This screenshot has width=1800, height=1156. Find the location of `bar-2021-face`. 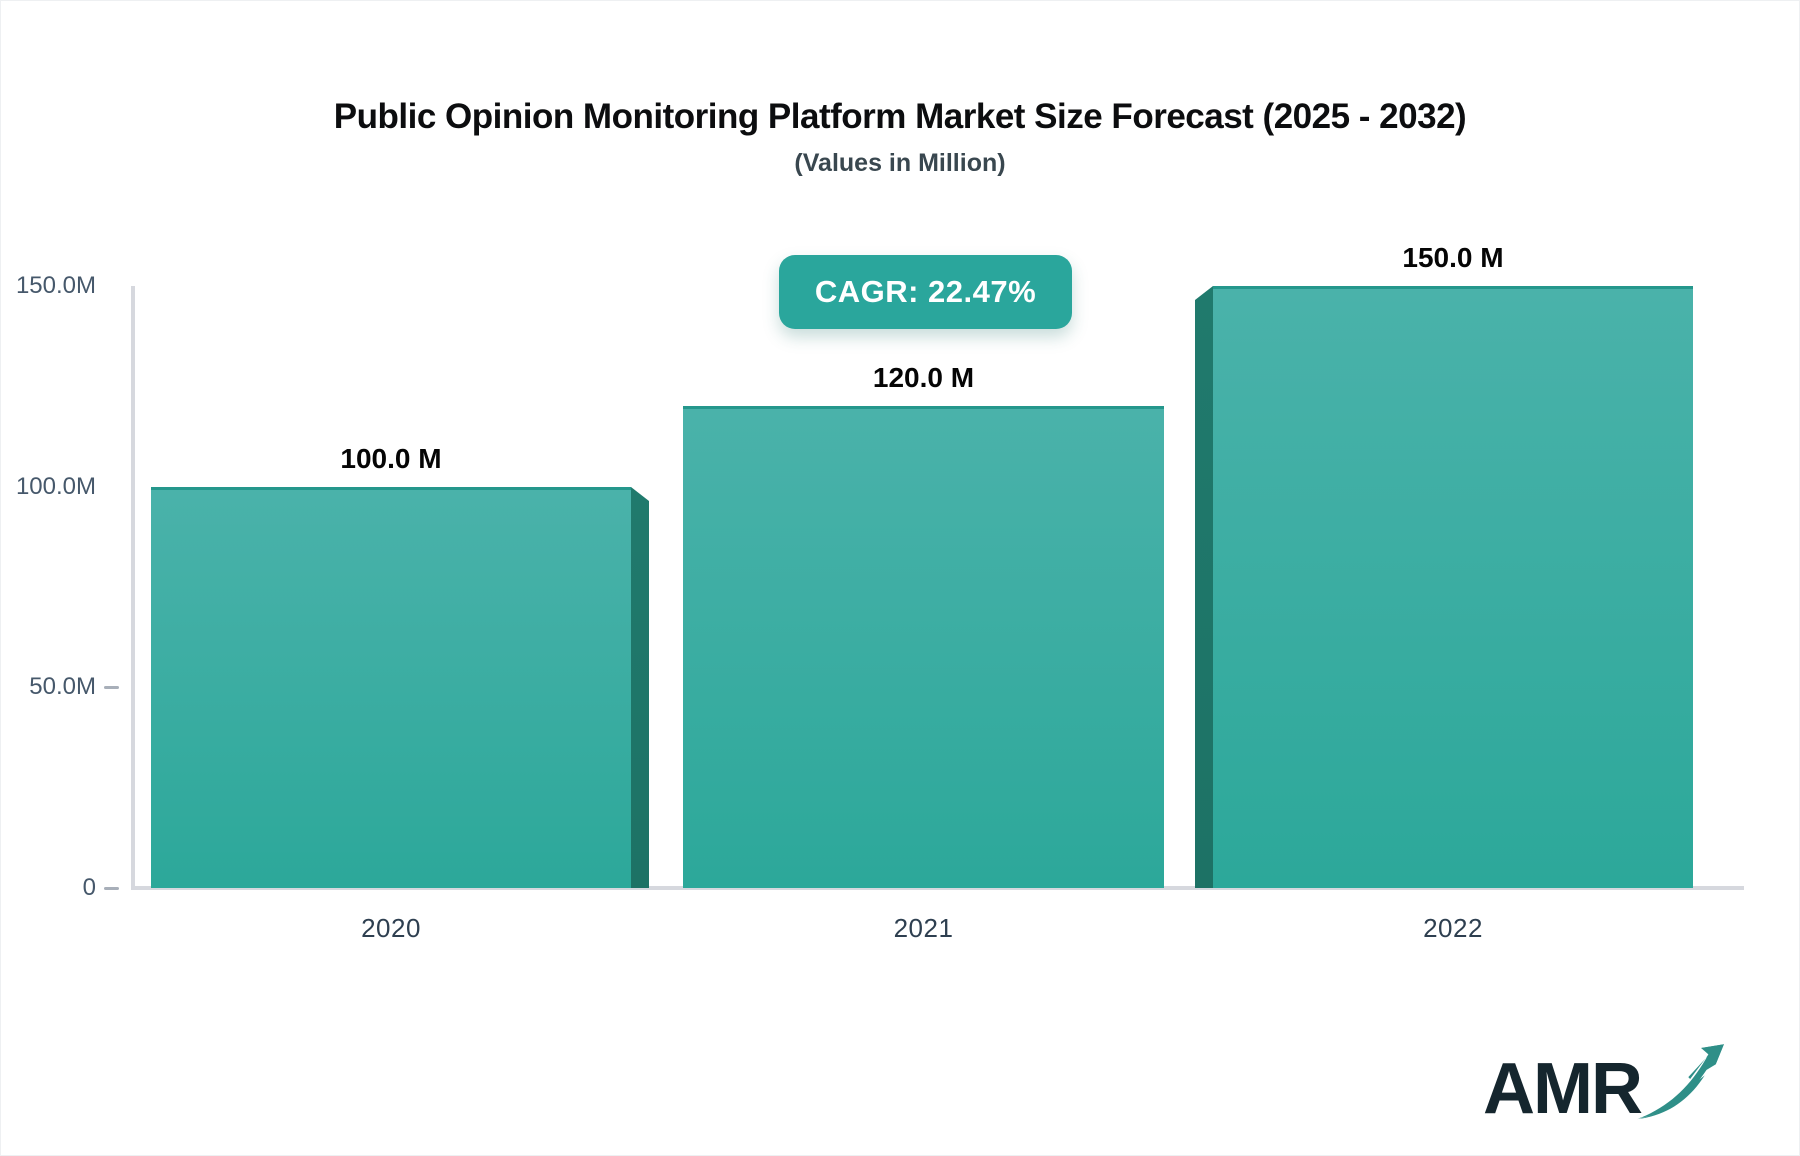

bar-2021-face is located at coordinates (923, 647).